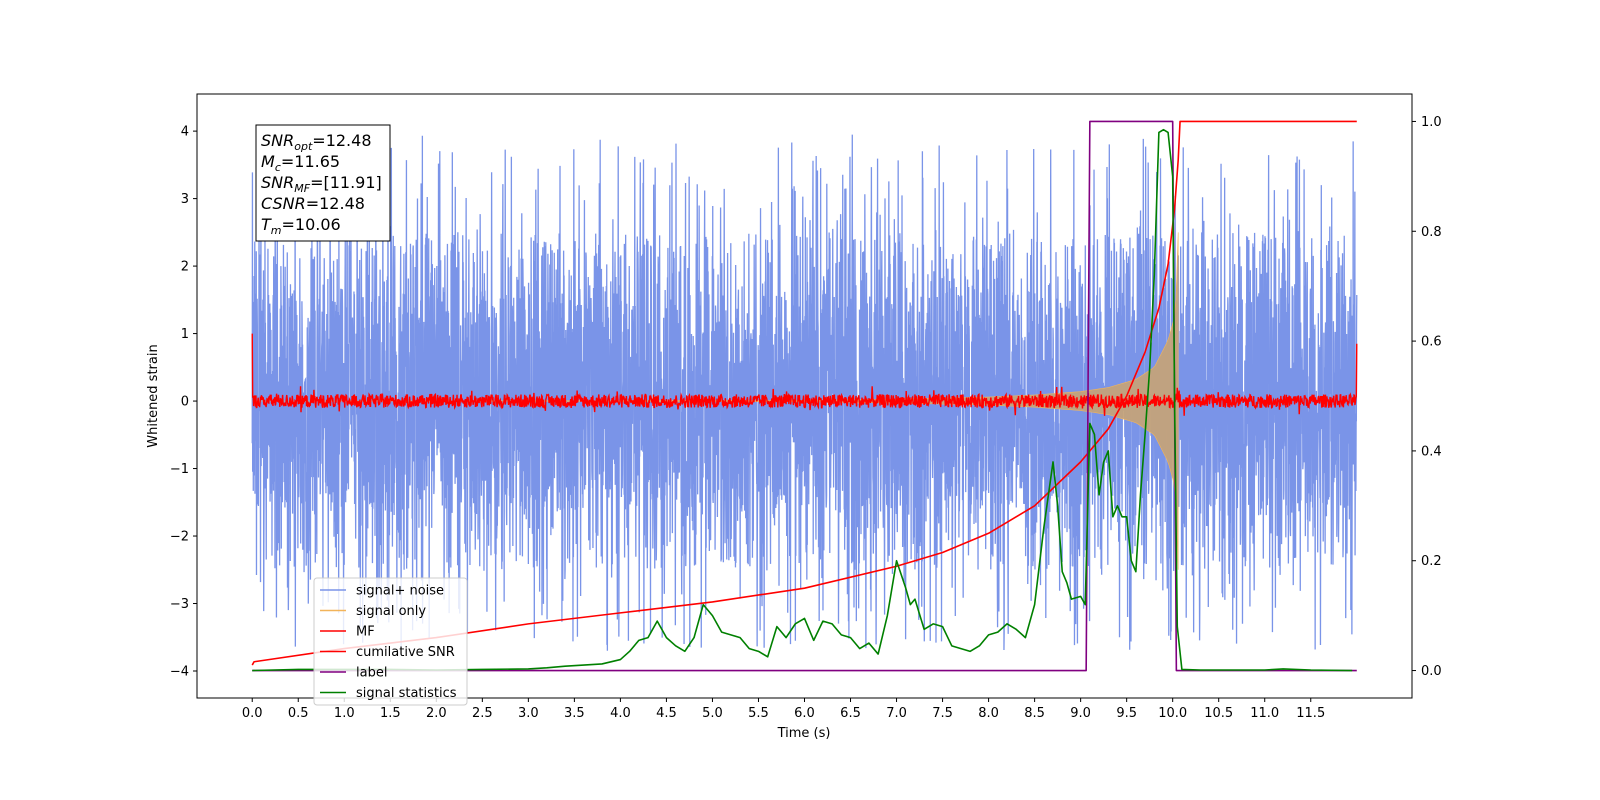 The height and width of the screenshot is (800, 1600). Describe the element at coordinates (1431, 232) in the screenshot. I see `y2-tick-label: 0.8` at that location.